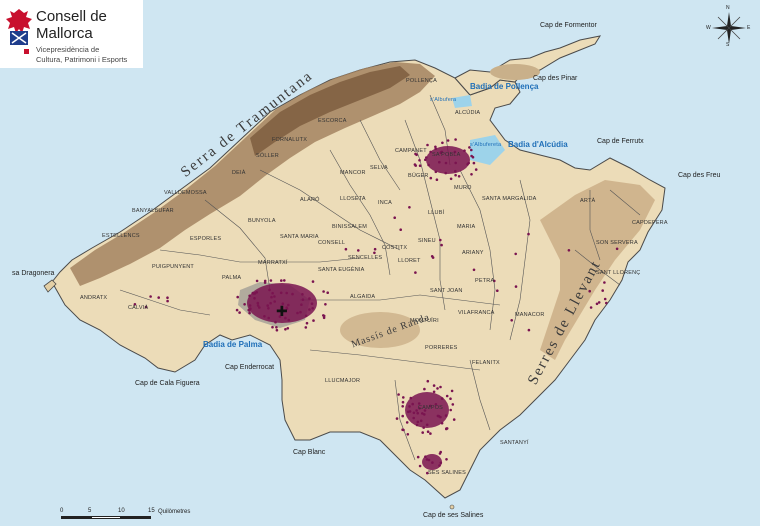  I want to click on muni-marratxi: MARRATXÍ, so click(273, 263).